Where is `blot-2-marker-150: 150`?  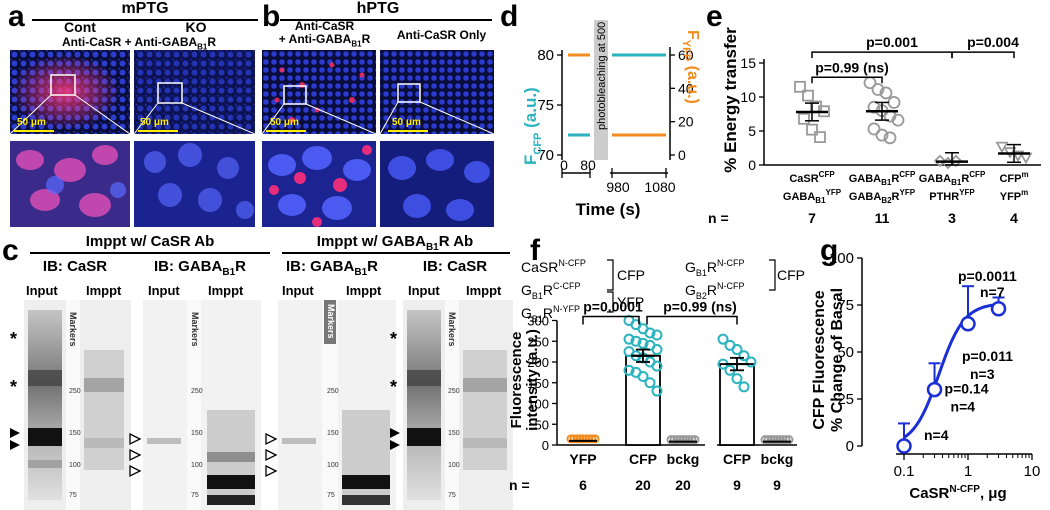
blot-2-marker-150: 150 is located at coordinates (197, 433).